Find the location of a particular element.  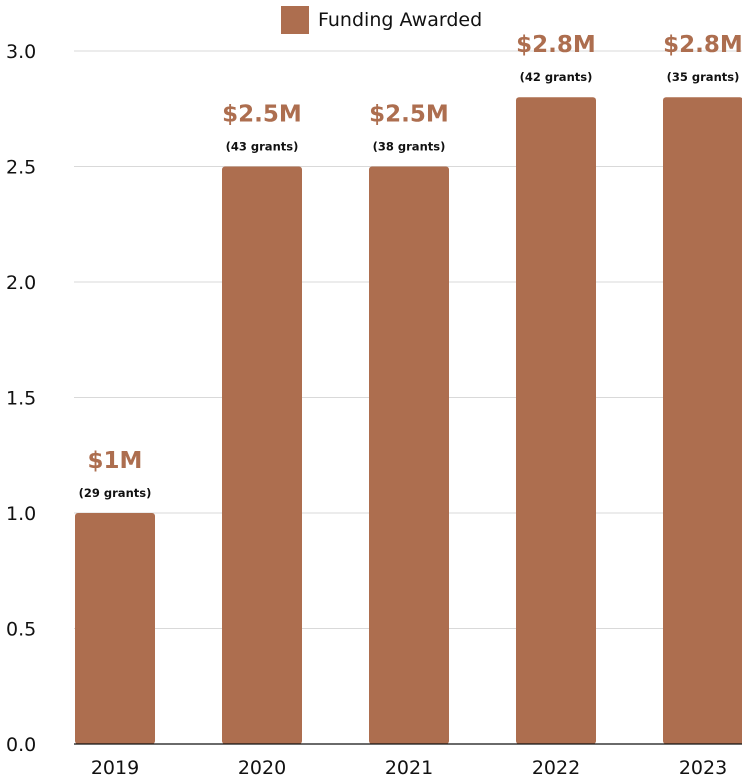

y-tick-label: 3.0 is located at coordinates (21, 52).